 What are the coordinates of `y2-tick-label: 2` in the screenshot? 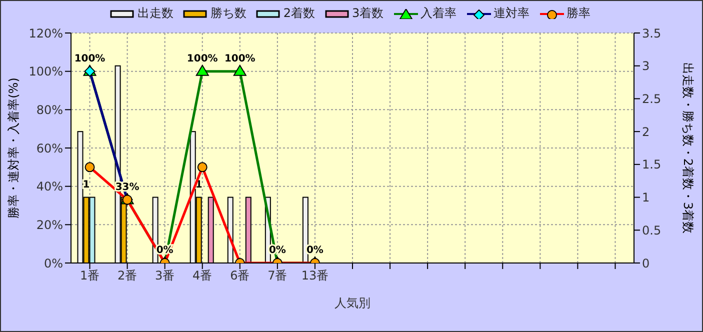 It's located at (646, 131).